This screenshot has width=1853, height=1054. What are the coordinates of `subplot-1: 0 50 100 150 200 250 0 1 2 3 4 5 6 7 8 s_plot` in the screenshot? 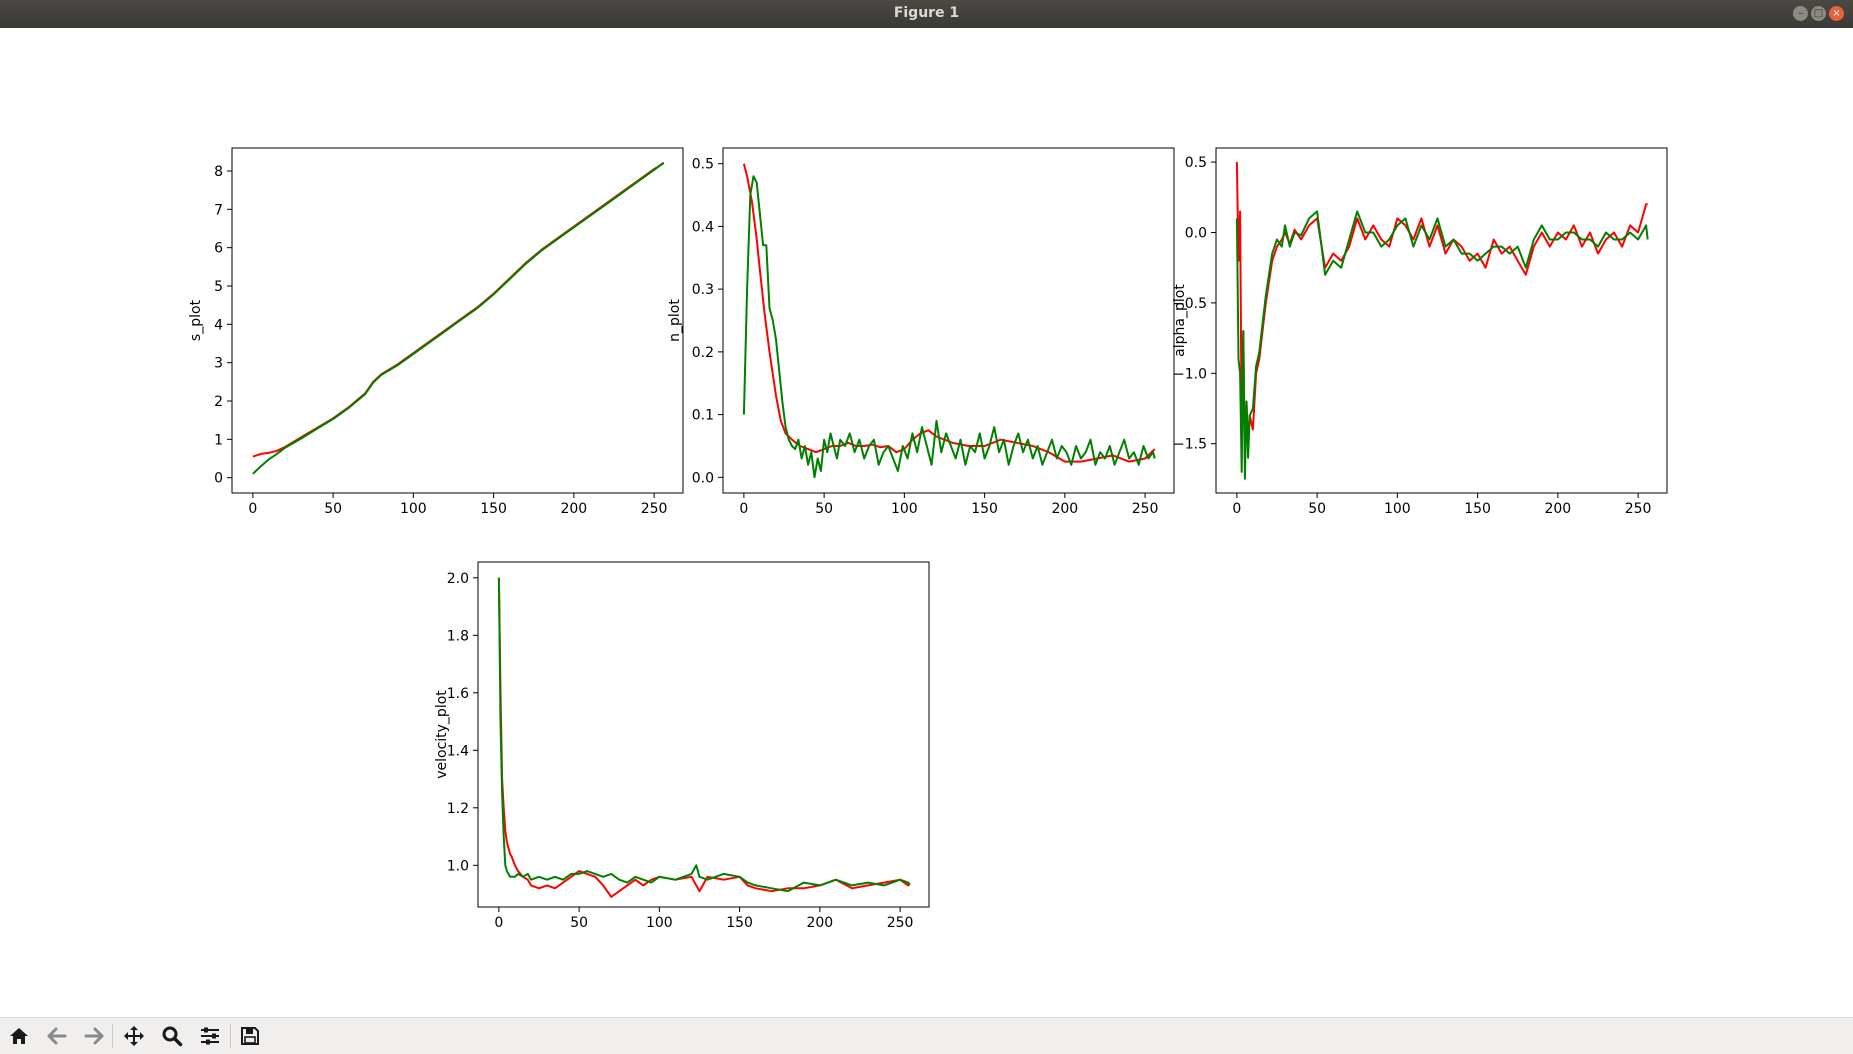 It's located at (436, 332).